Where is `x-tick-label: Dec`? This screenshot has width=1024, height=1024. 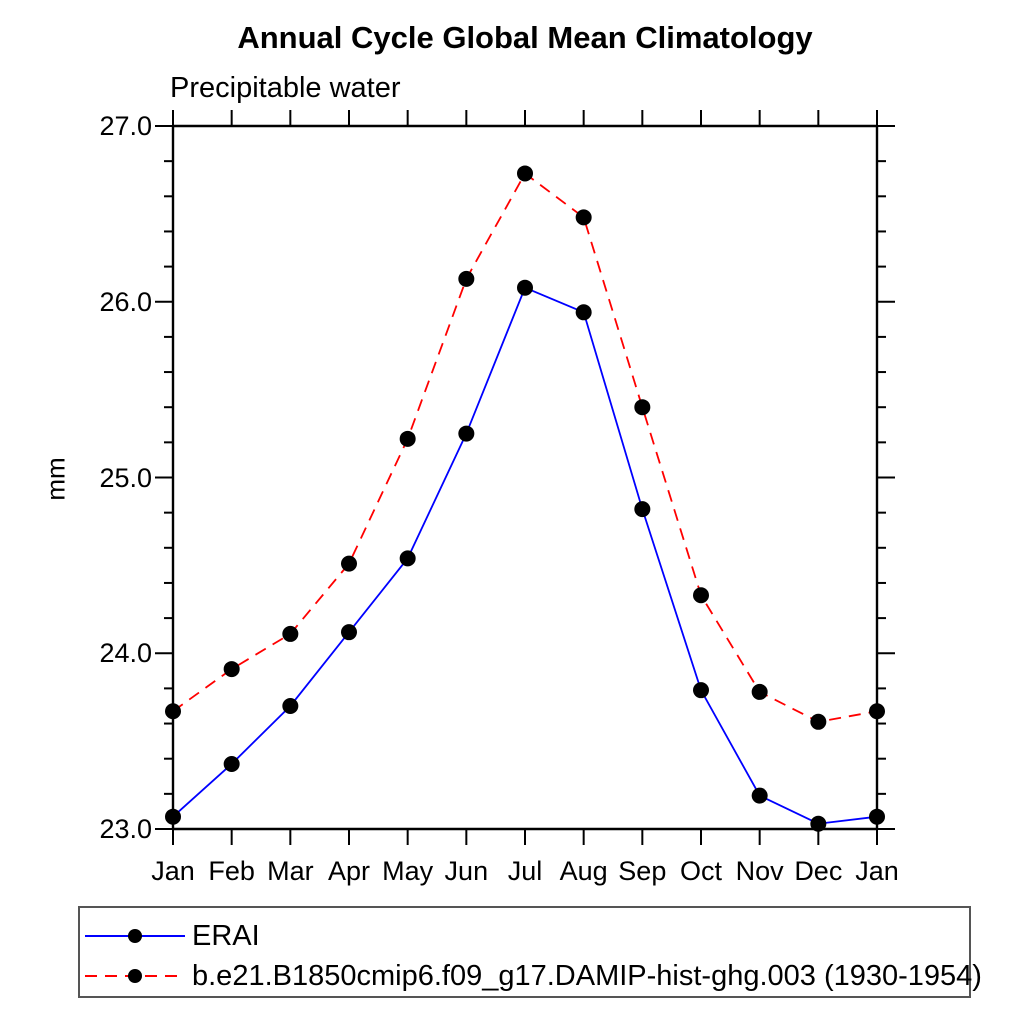 x-tick-label: Dec is located at coordinates (818, 871).